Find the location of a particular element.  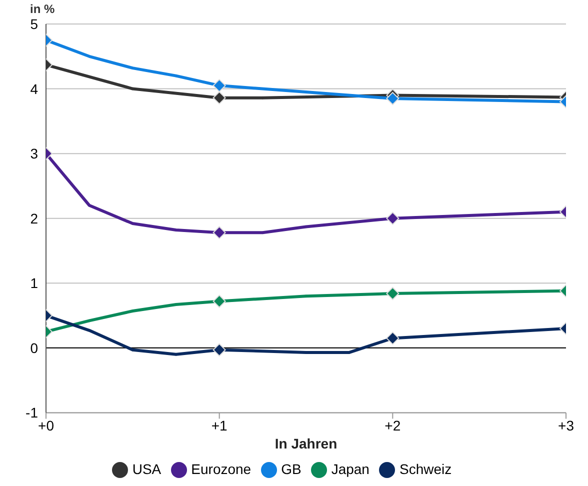

y-tick-label: 2 is located at coordinates (34, 218).